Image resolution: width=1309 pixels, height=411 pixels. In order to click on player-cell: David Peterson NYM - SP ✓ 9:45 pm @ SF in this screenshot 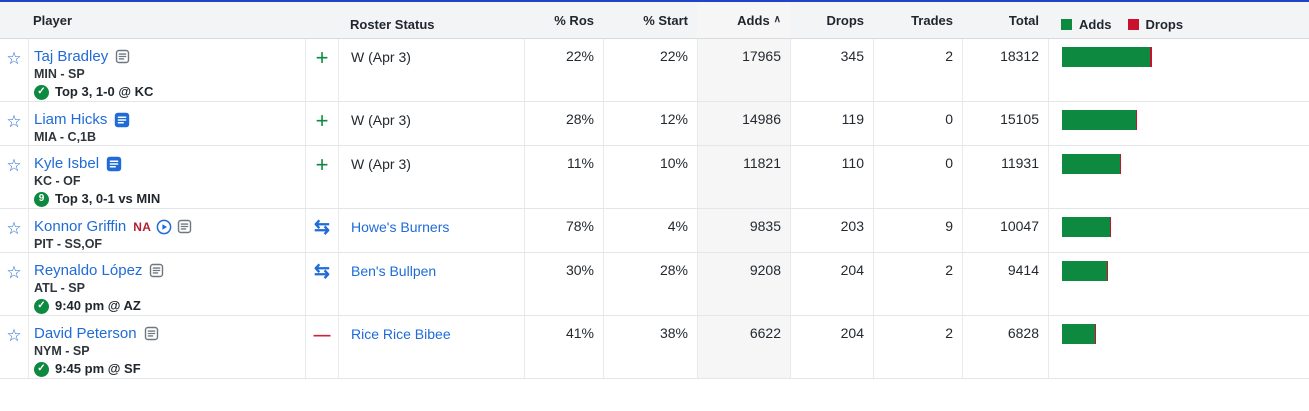, I will do `click(166, 347)`.